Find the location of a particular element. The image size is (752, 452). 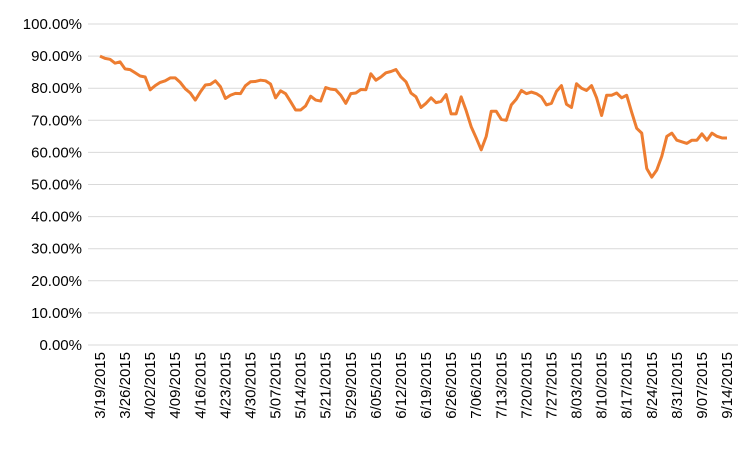

x-tick-label: 7/06/2015 is located at coordinates (476, 385).